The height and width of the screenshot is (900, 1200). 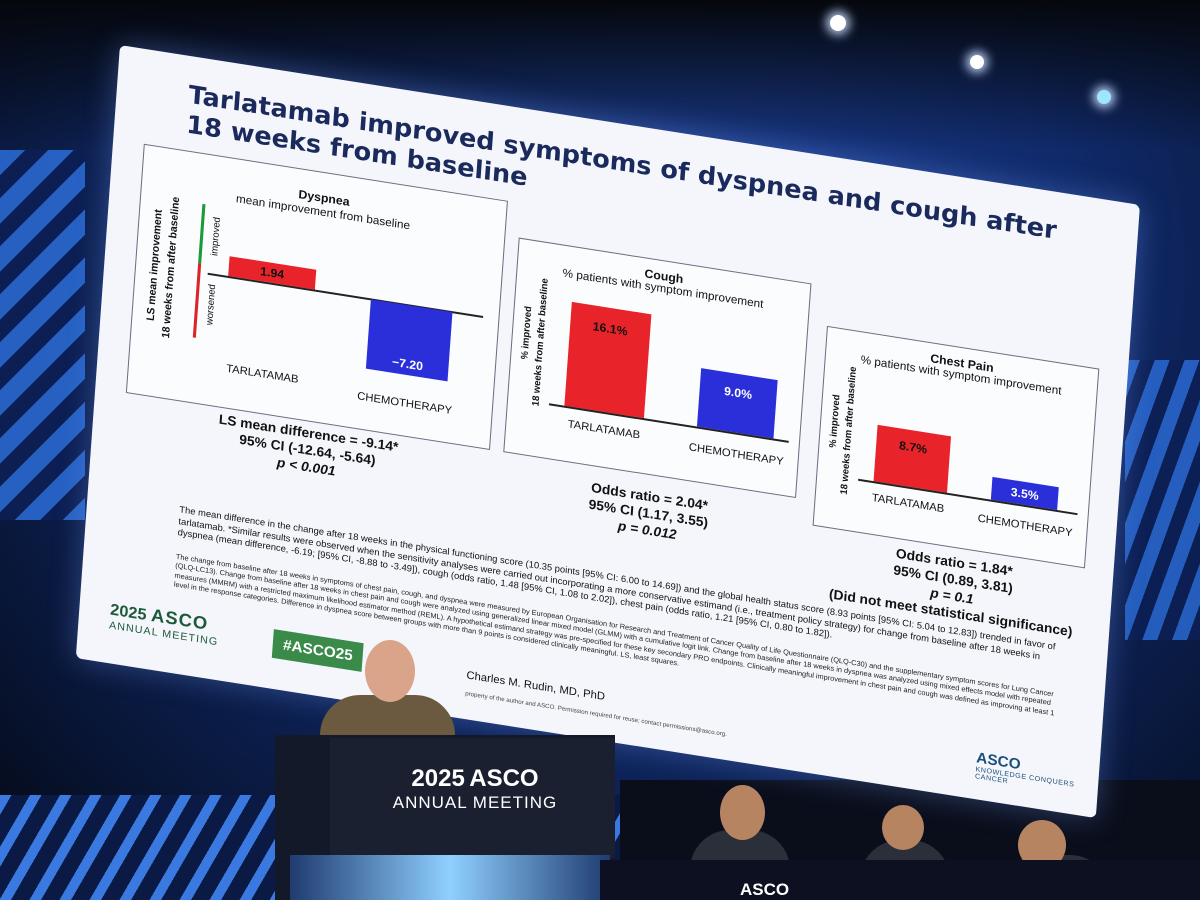 I want to click on dyspnea-xlabel-chemotherapy: CHEMOTHERAPY, so click(x=404, y=404).